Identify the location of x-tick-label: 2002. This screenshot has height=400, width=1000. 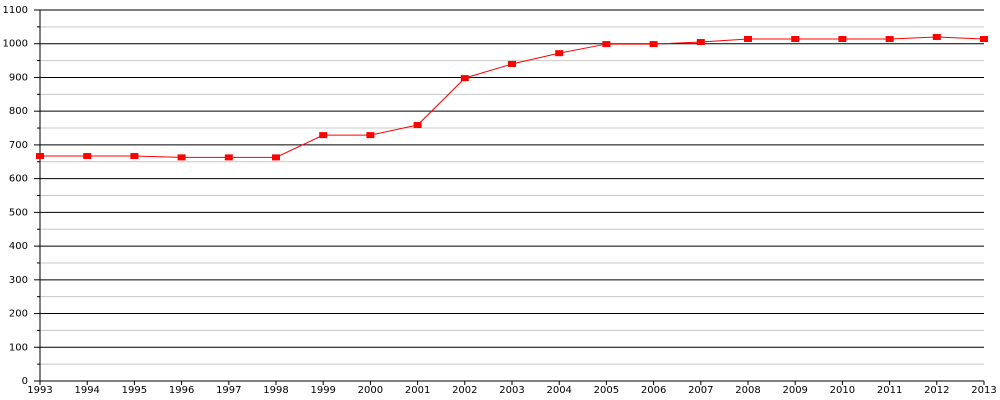
(464, 390).